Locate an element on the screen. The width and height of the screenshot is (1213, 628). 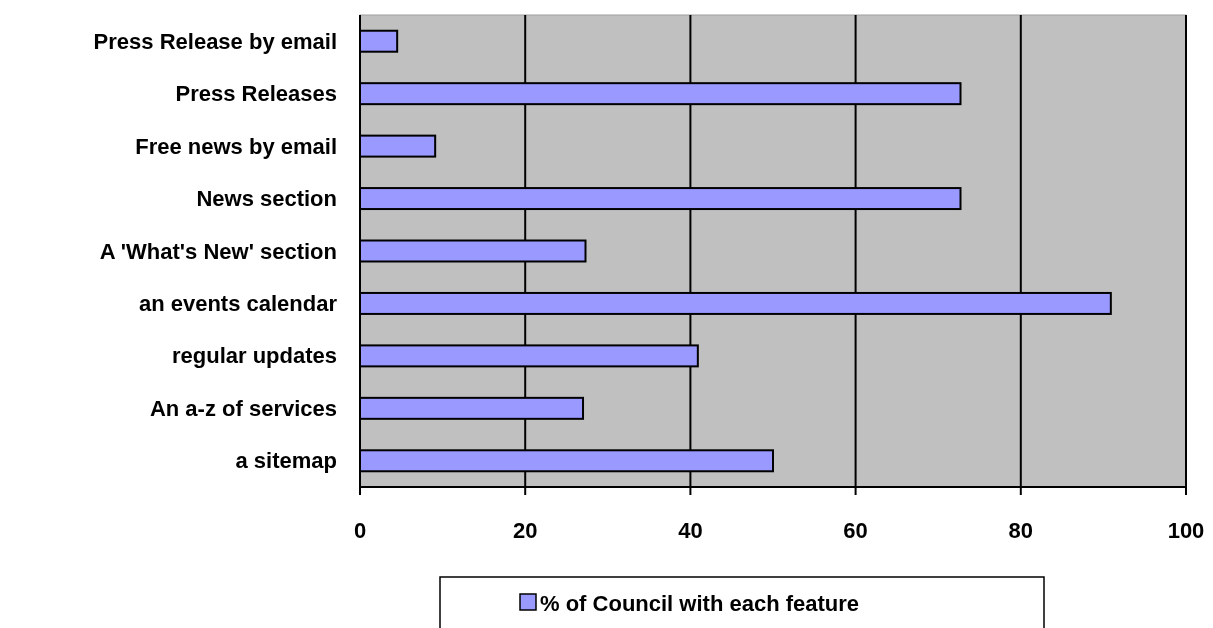
y-tick-label: An a-z of services is located at coordinates (243, 408).